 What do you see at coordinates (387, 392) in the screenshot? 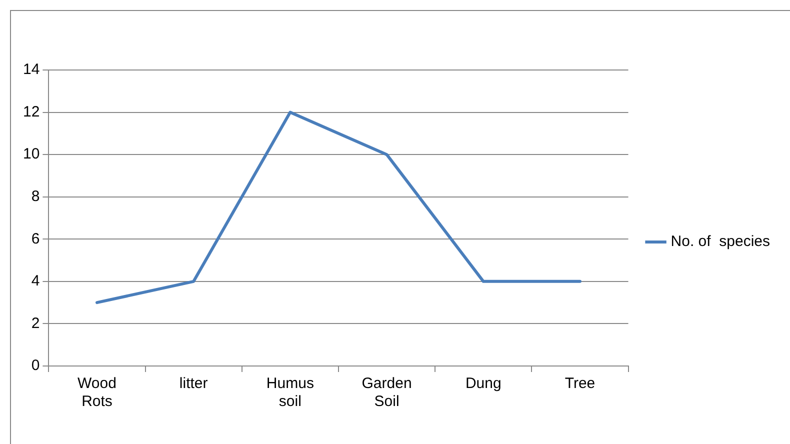
I see `x-tick-label: Garden Soil` at bounding box center [387, 392].